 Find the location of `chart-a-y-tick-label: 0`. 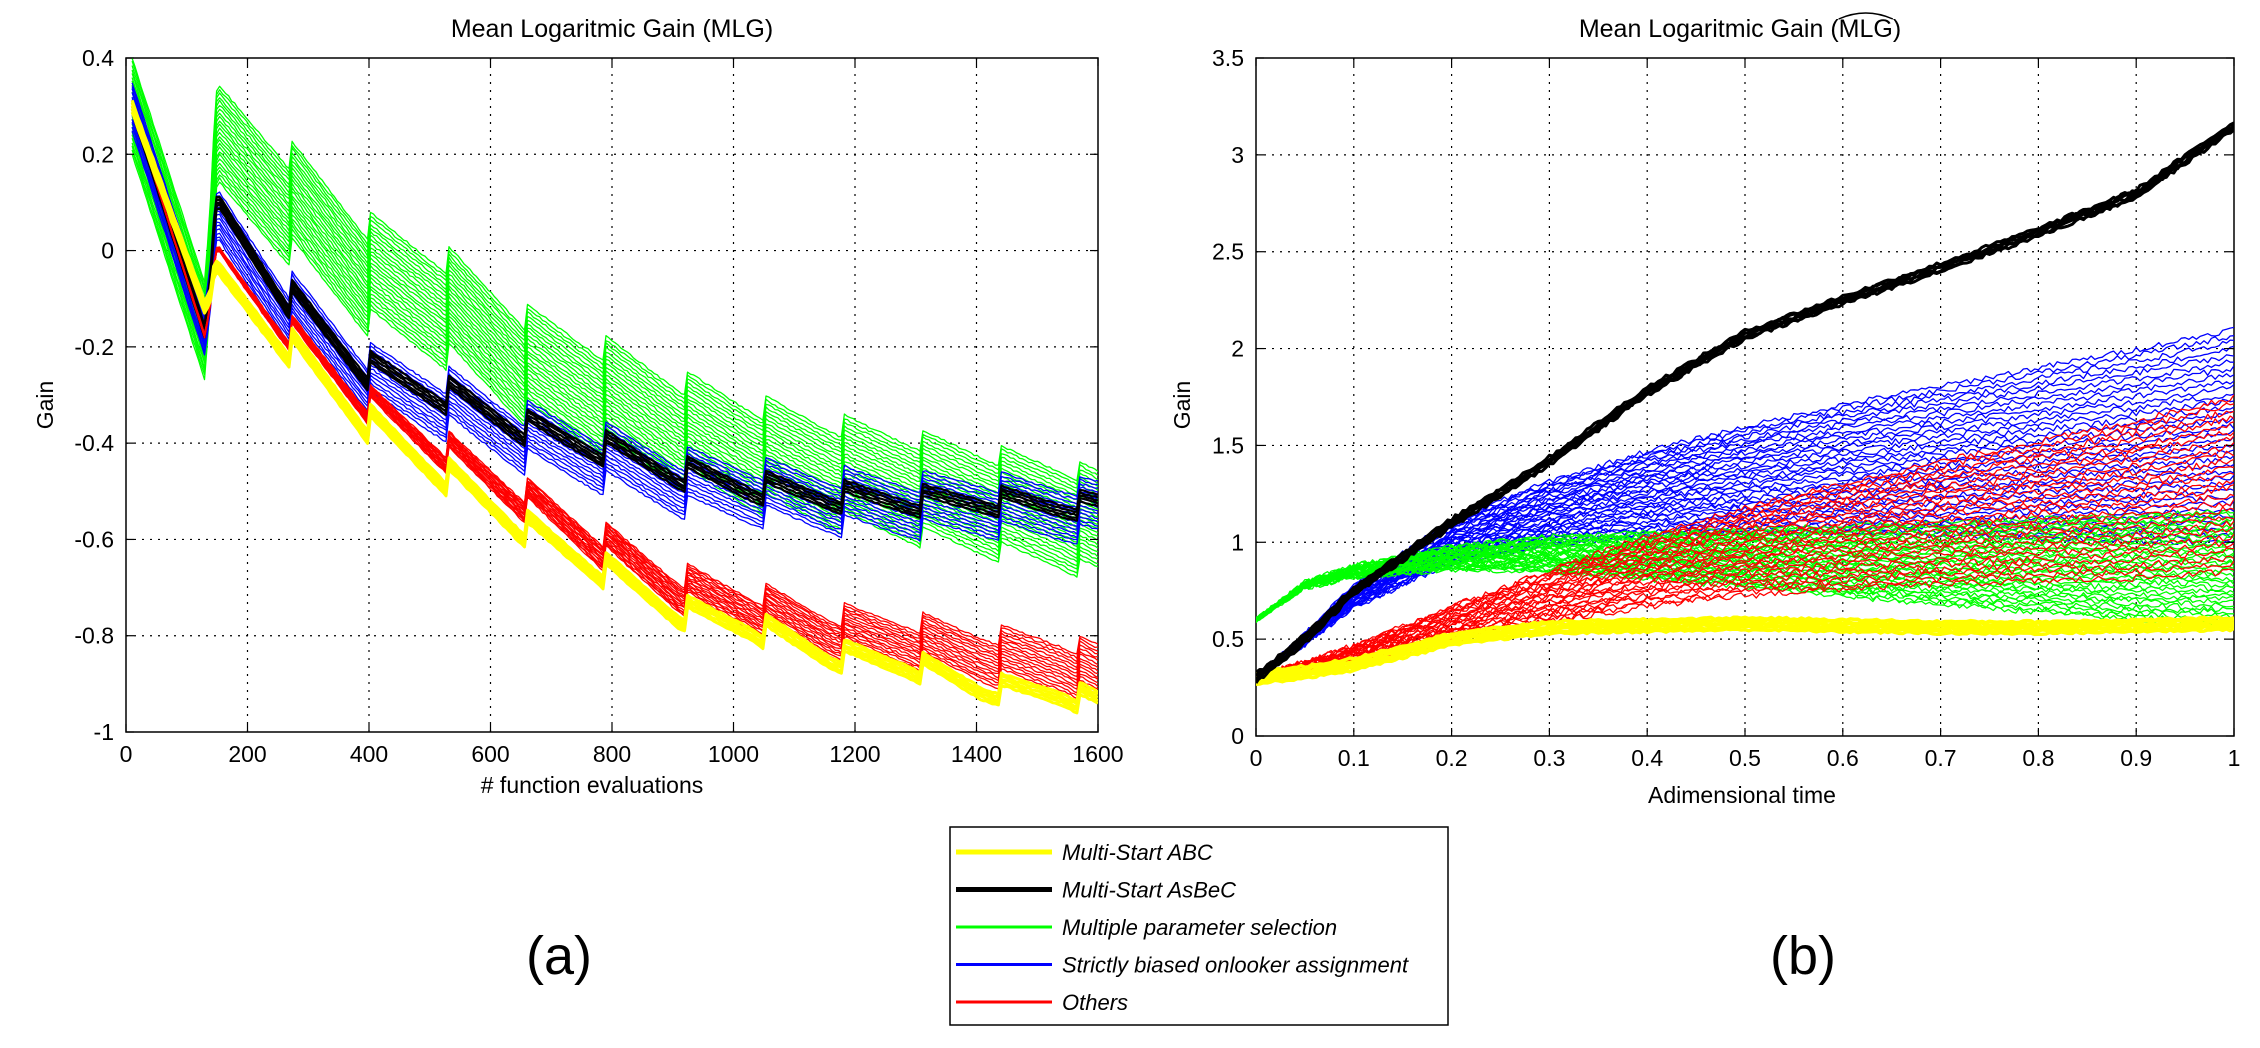

chart-a-y-tick-label: 0 is located at coordinates (107, 251).